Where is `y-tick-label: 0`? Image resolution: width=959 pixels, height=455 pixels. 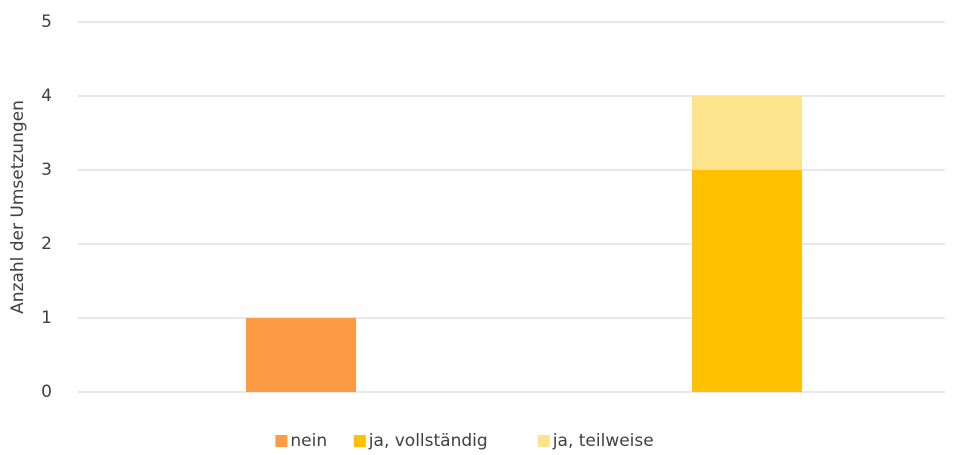 y-tick-label: 0 is located at coordinates (46, 392).